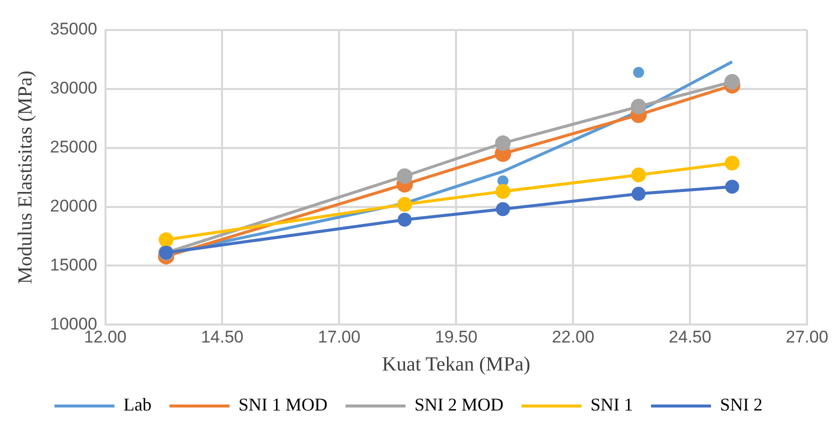 This screenshot has height=430, width=832. I want to click on y-tick-label: 35000, so click(74, 29).